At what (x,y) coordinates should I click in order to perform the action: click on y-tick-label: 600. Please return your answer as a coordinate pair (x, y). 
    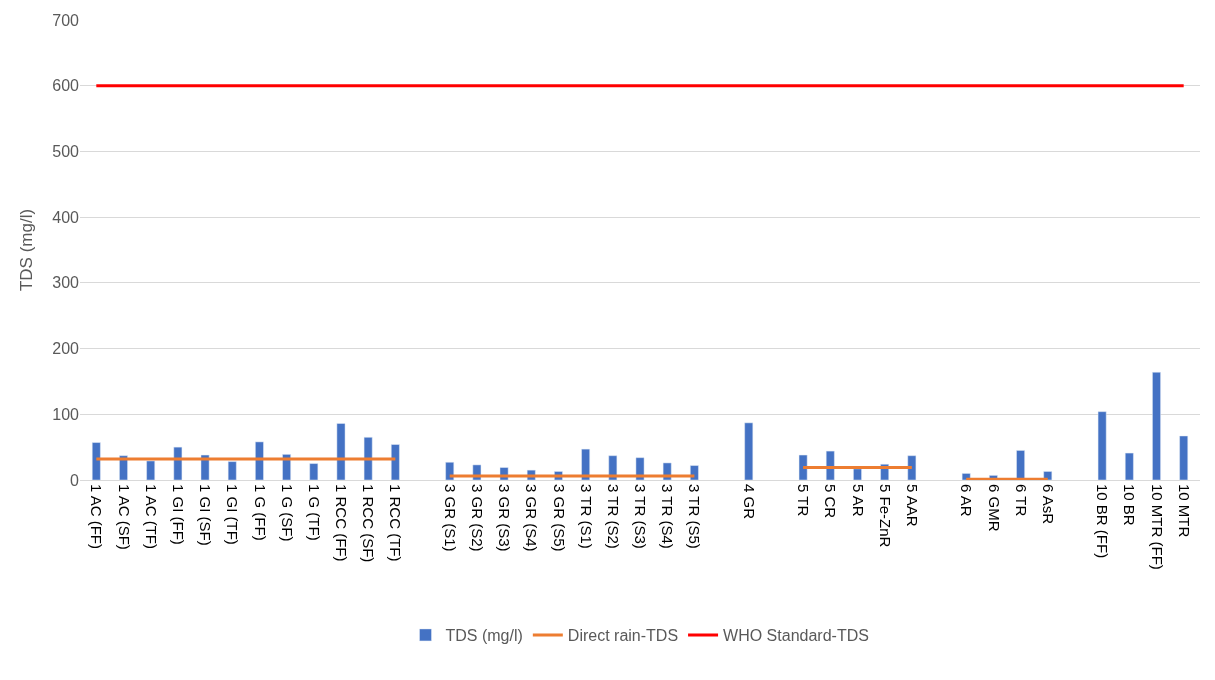
    Looking at the image, I should click on (66, 86).